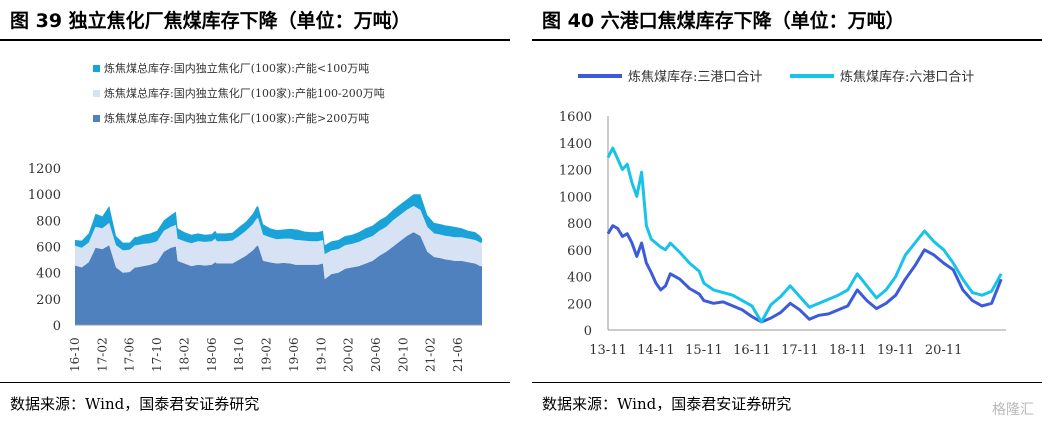 The height and width of the screenshot is (425, 1042). Describe the element at coordinates (157, 354) in the screenshot. I see `x-tick-label: 17-10` at that location.